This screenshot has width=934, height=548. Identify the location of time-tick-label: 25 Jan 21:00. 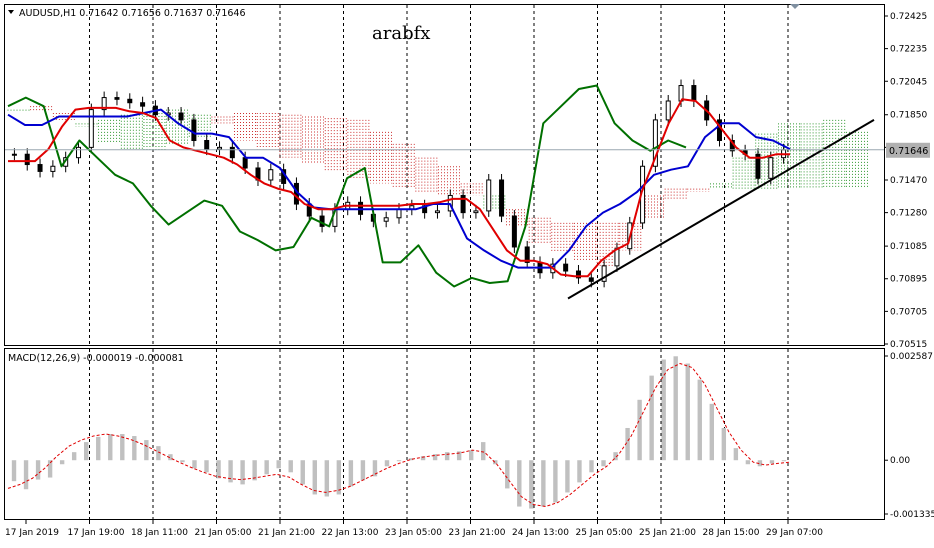
(667, 533).